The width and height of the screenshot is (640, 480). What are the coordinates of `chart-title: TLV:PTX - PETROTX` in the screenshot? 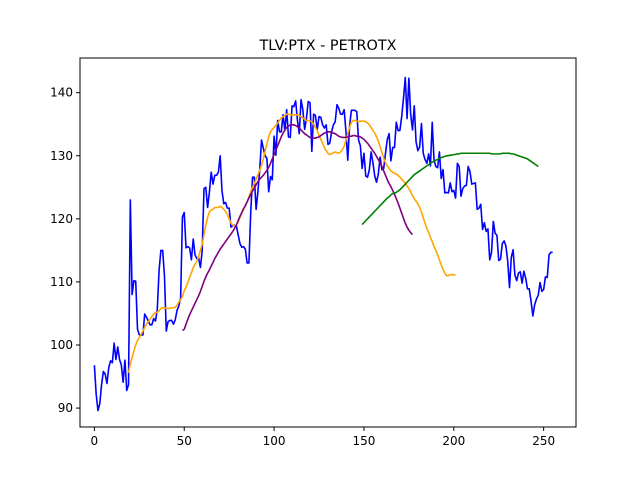 It's located at (328, 46).